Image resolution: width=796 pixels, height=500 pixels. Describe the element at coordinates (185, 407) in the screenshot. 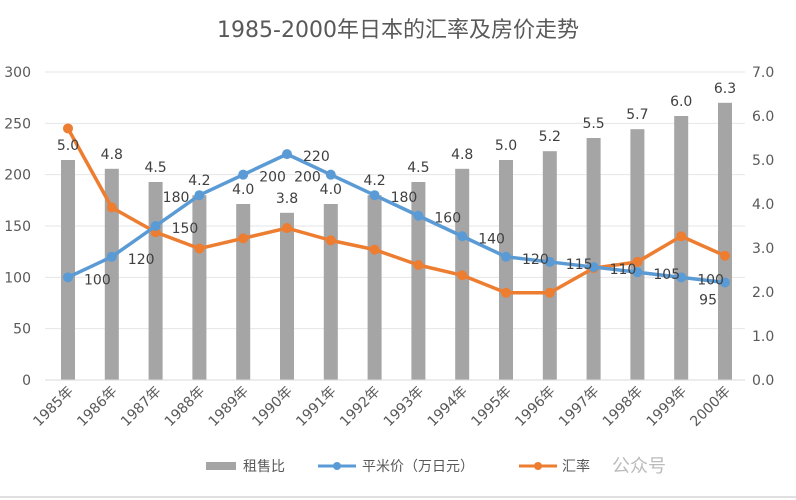

I see `x-tick-label: 1988年` at that location.